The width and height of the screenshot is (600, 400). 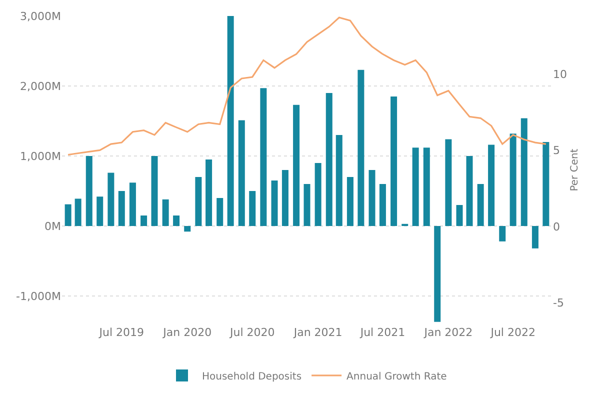 What do you see at coordinates (382, 332) in the screenshot?
I see `x-tick-label: Jul 2021` at bounding box center [382, 332].